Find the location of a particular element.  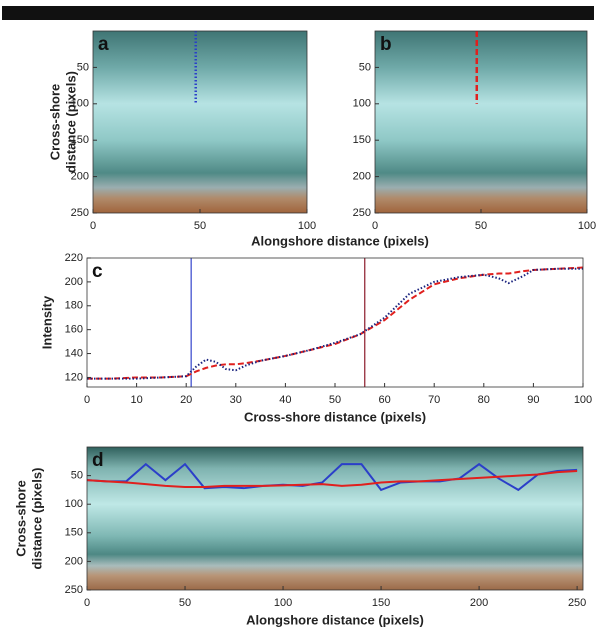

x-tick-label: 80 is located at coordinates (484, 400).